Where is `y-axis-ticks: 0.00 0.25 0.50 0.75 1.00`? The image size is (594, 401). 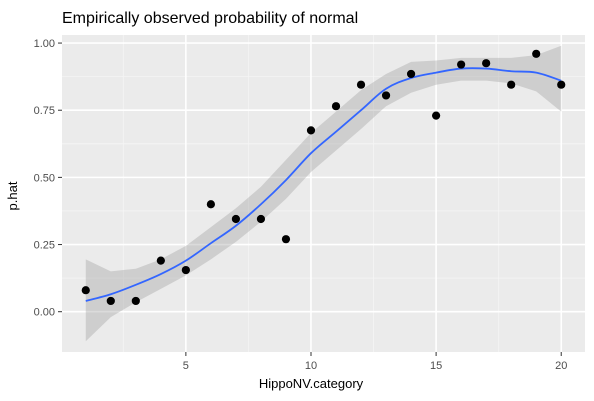 y-axis-ticks: 0.00 0.25 0.50 0.75 1.00 is located at coordinates (48, 178).